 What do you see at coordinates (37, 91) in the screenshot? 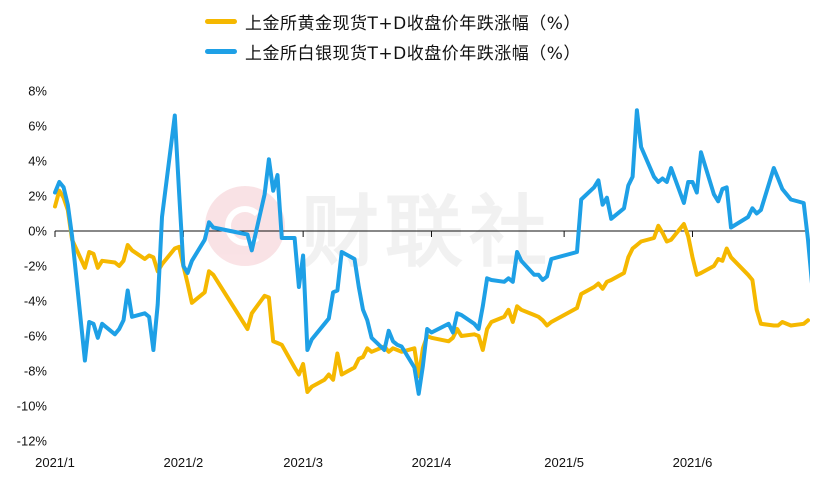
I see `y-tick-label: 8%` at bounding box center [37, 91].